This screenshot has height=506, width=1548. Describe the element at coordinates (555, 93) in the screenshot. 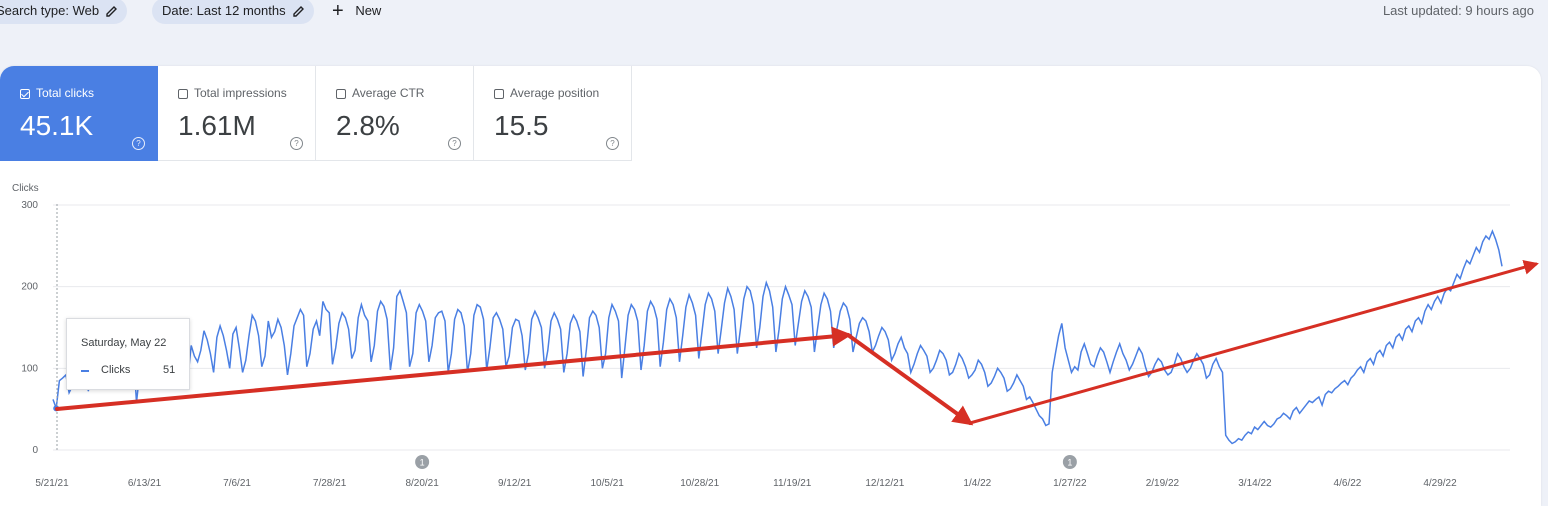

I see `metric-label: Average position` at that location.